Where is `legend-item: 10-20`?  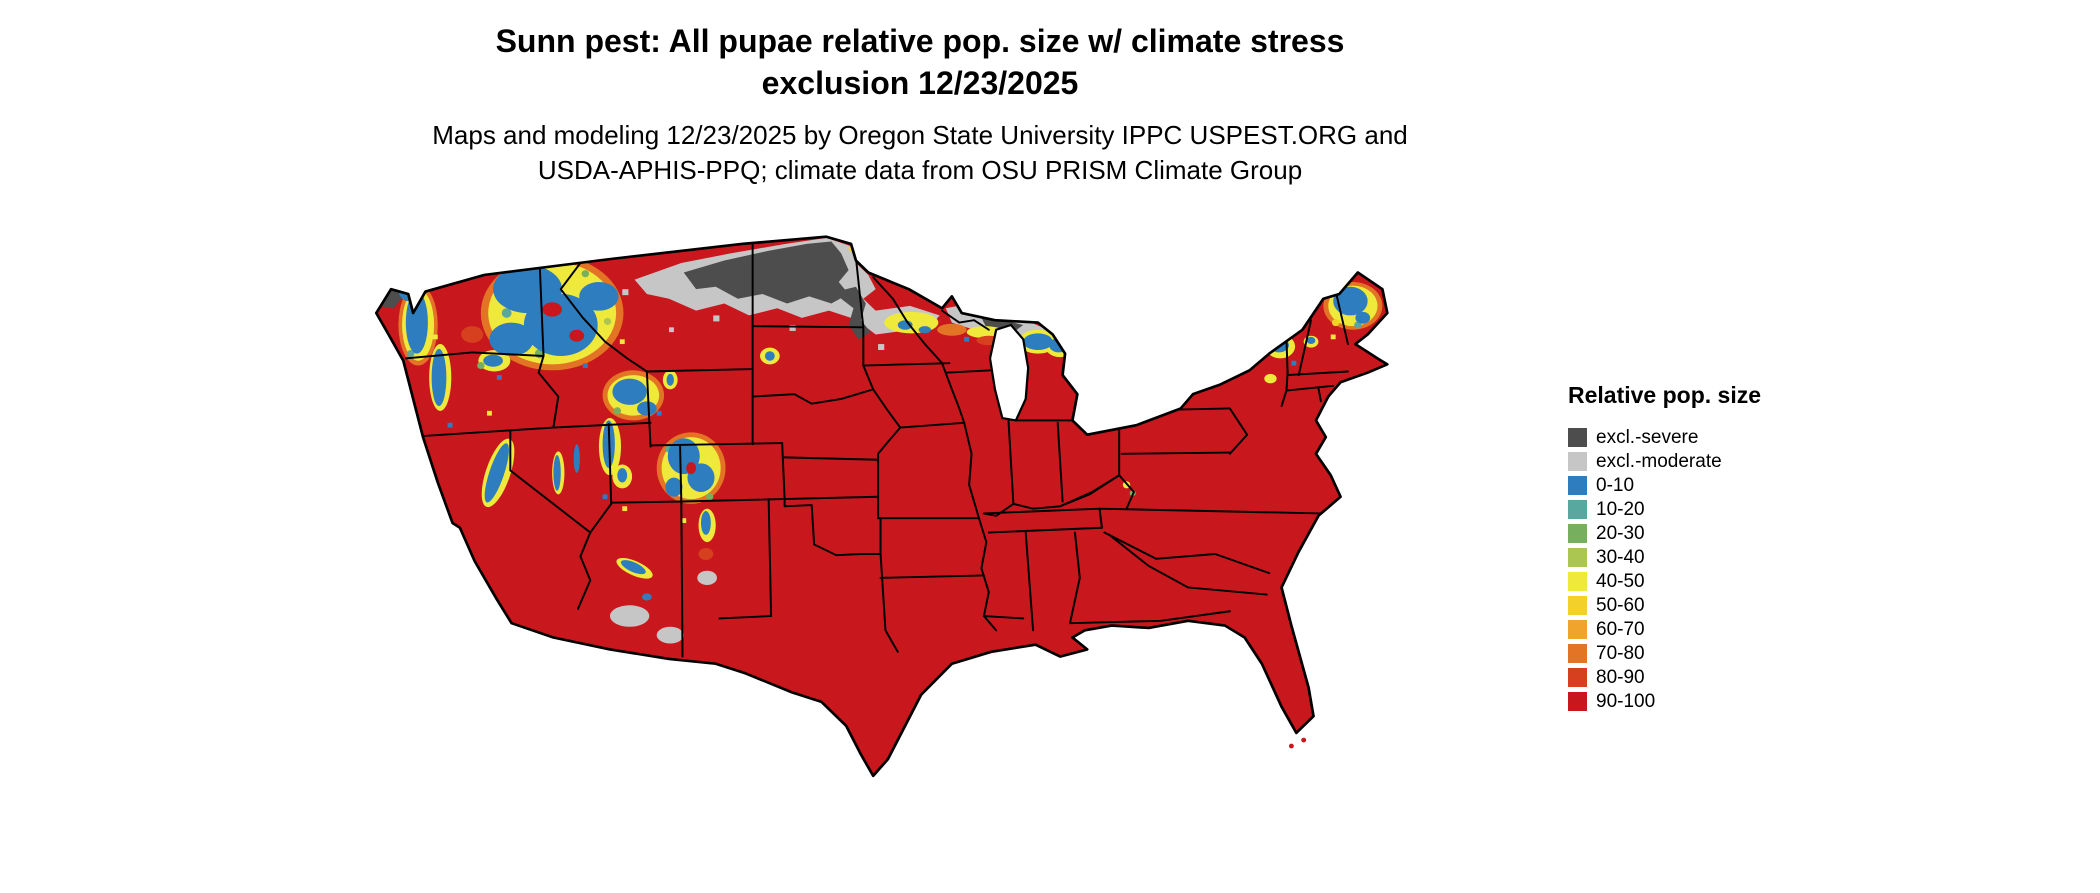
legend-item: 10-20 is located at coordinates (1664, 509).